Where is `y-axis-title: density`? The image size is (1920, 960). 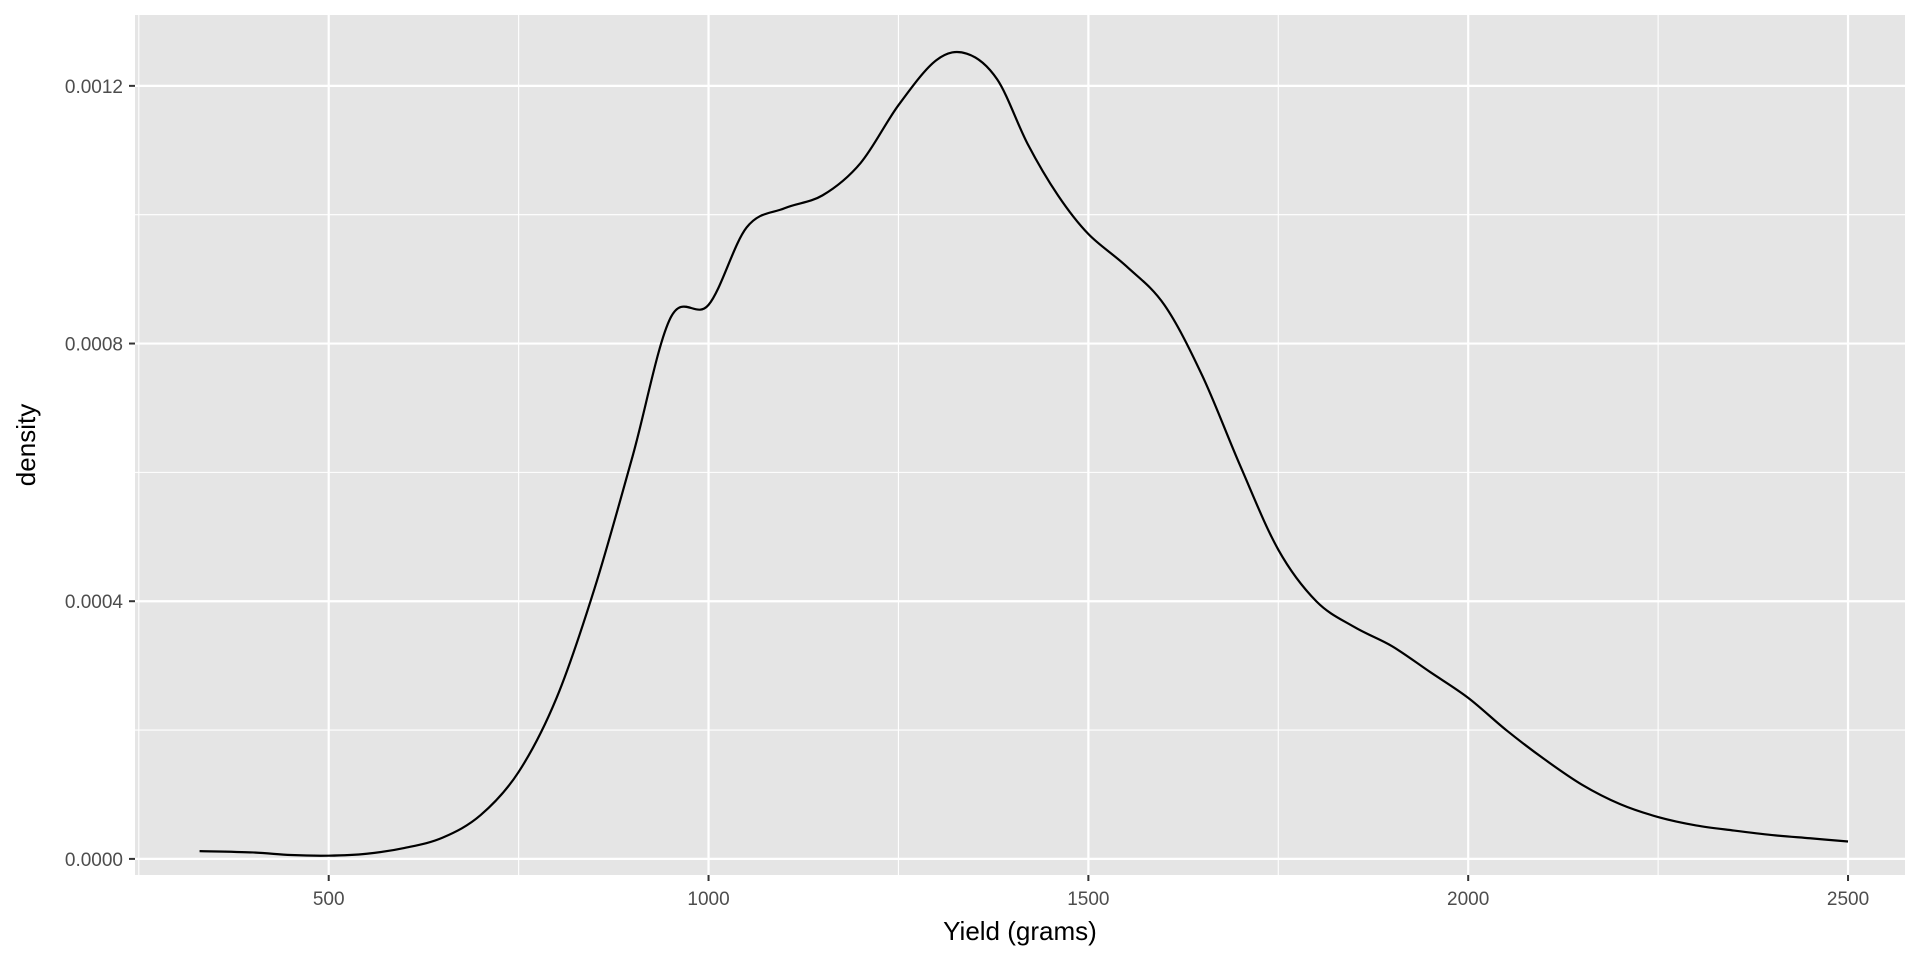 y-axis-title: density is located at coordinates (26, 445).